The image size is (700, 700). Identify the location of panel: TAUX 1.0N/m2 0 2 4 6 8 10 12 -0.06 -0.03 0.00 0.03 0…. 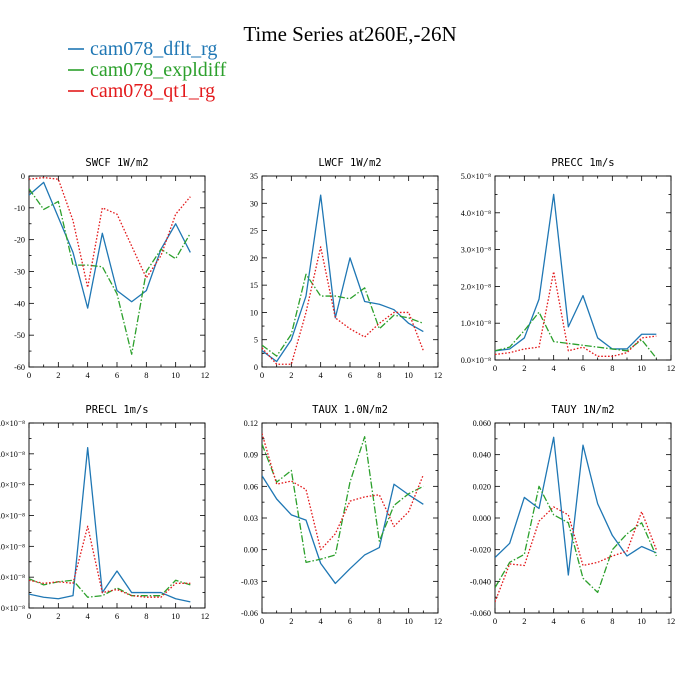
(341, 515).